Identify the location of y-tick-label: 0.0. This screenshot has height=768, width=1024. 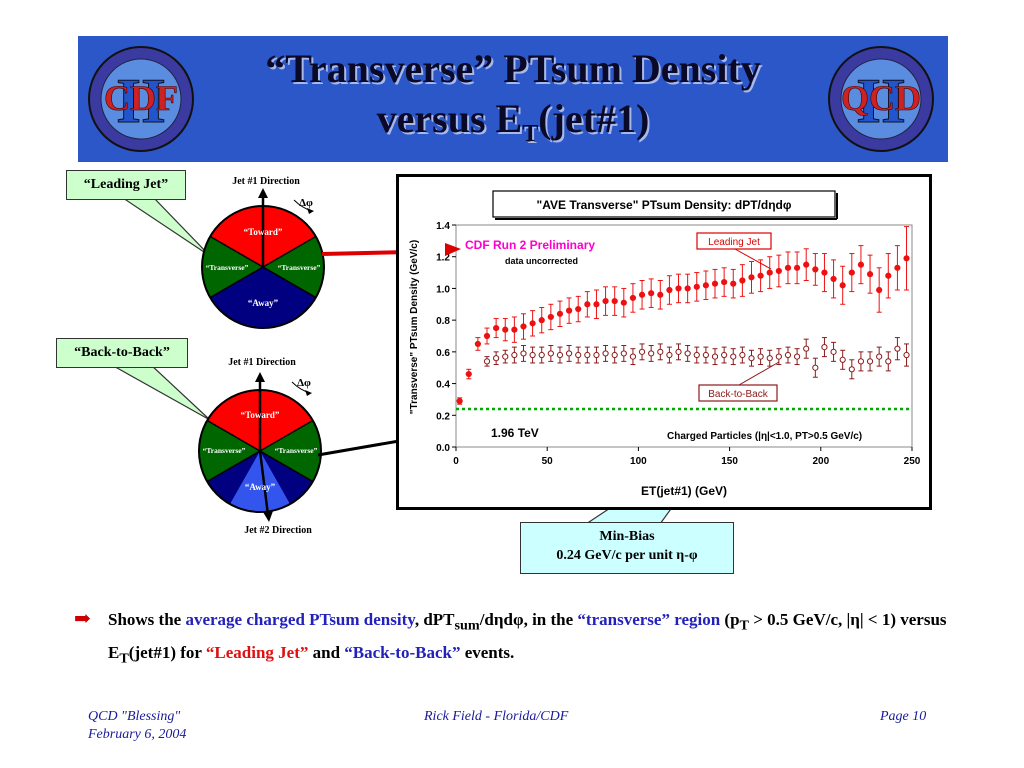
(443, 448).